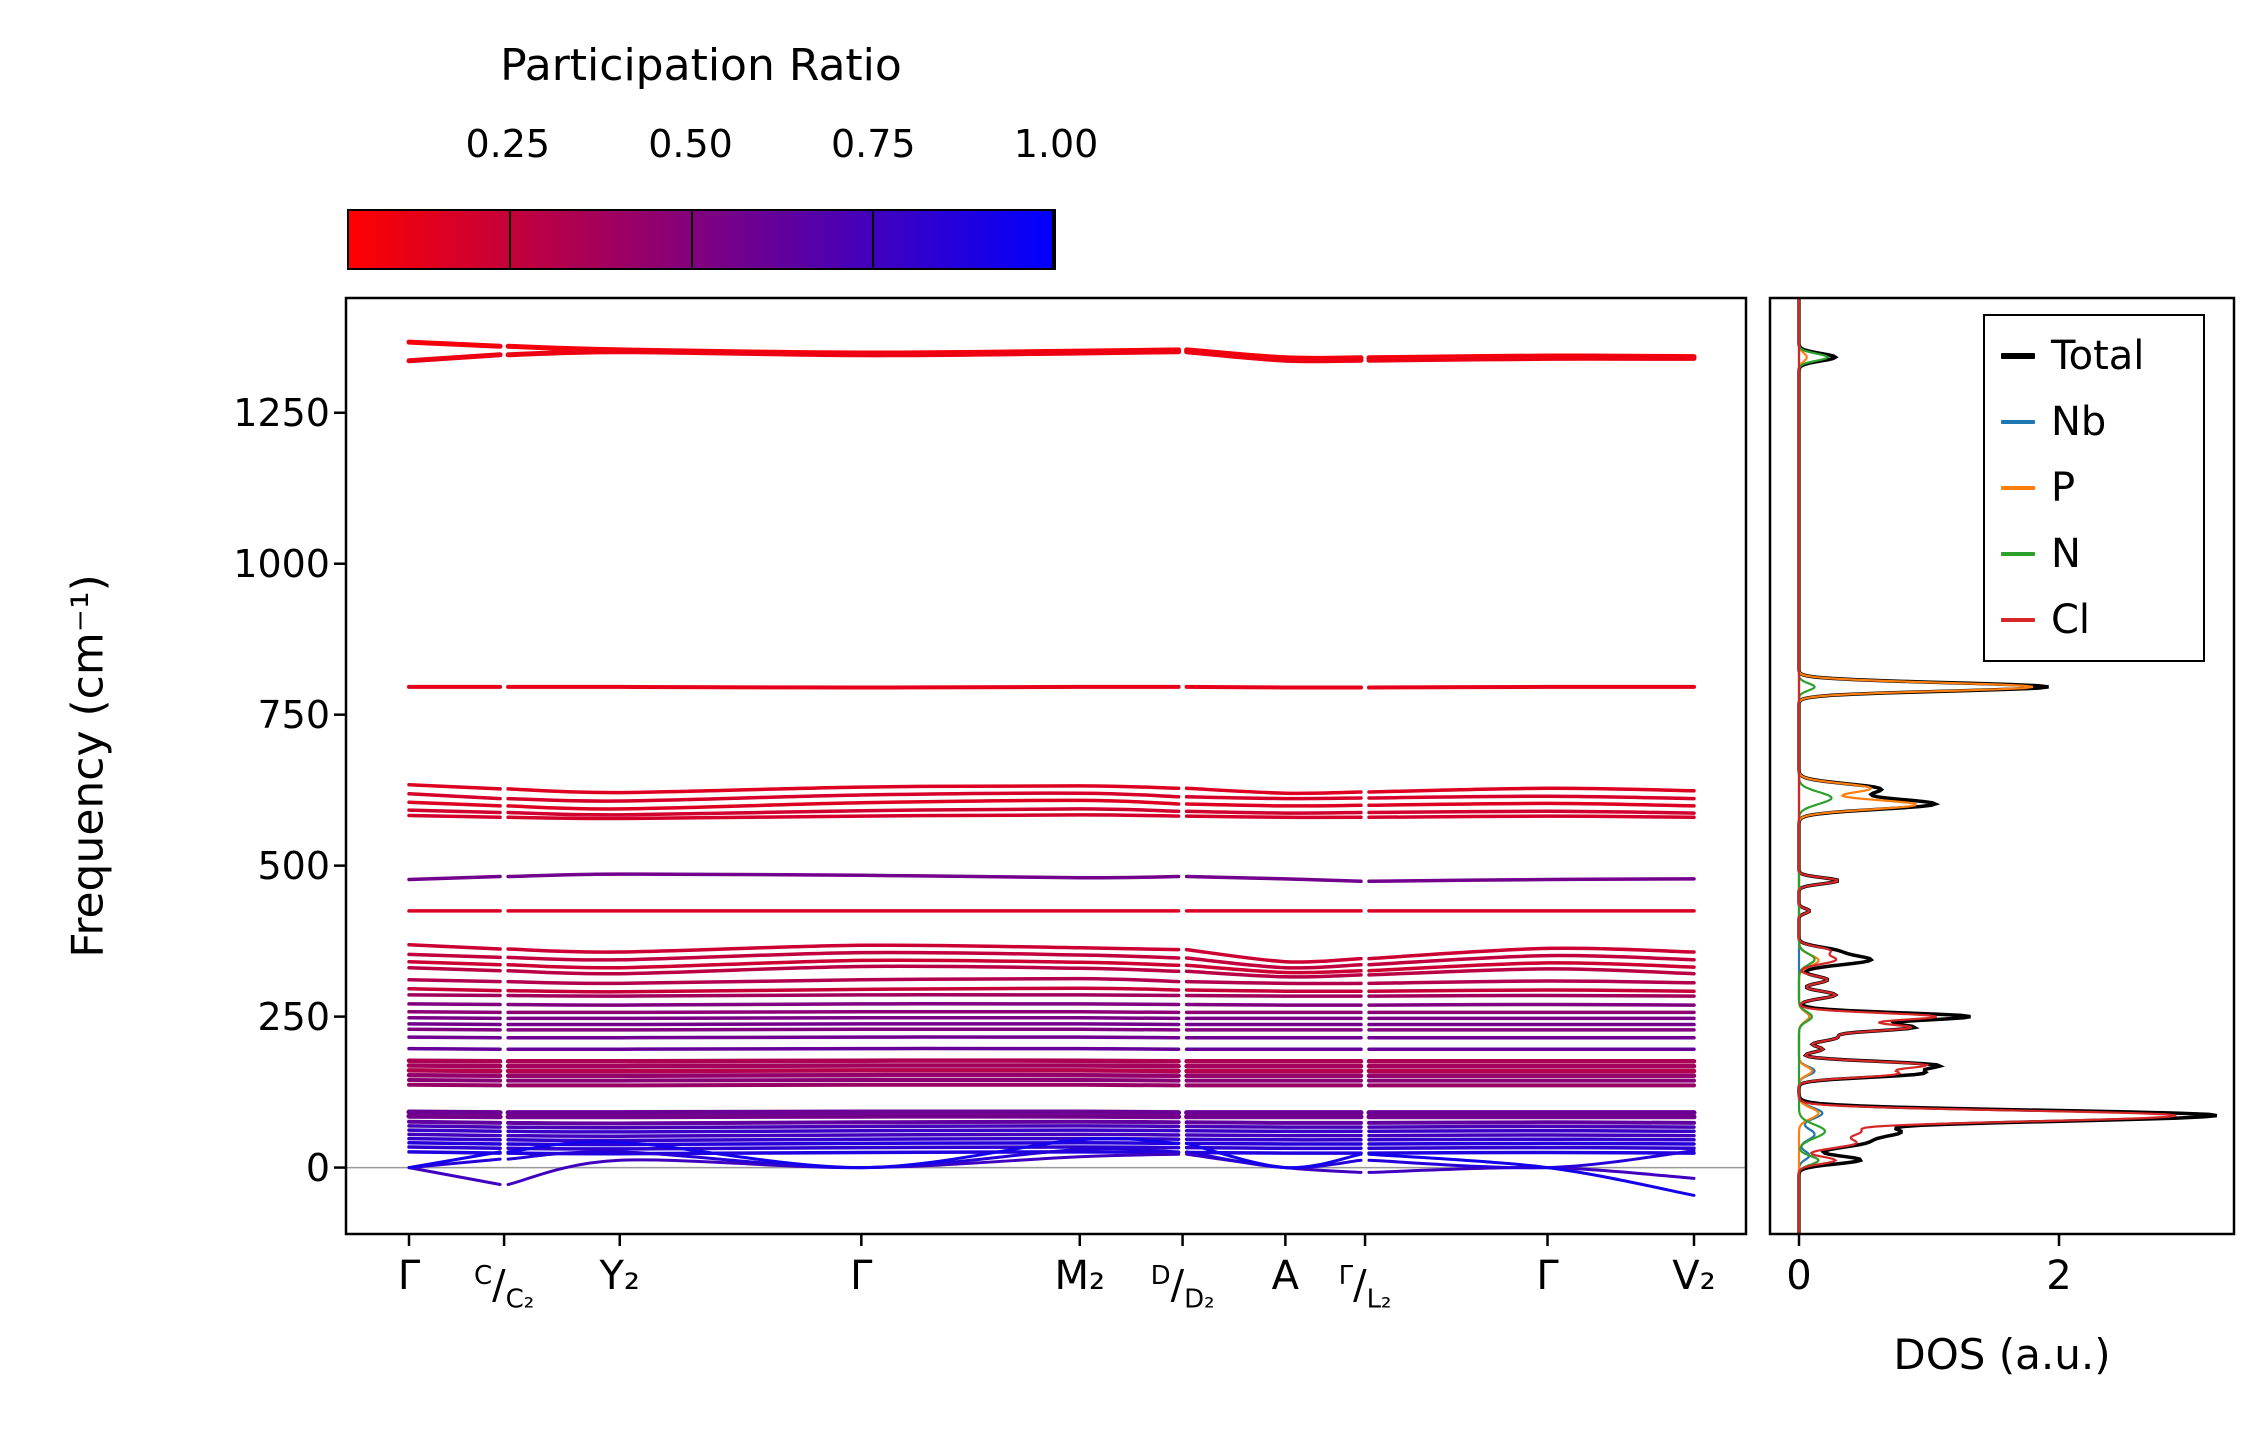  Describe the element at coordinates (1285, 1276) in the screenshot. I see `kpoint-label: A` at that location.